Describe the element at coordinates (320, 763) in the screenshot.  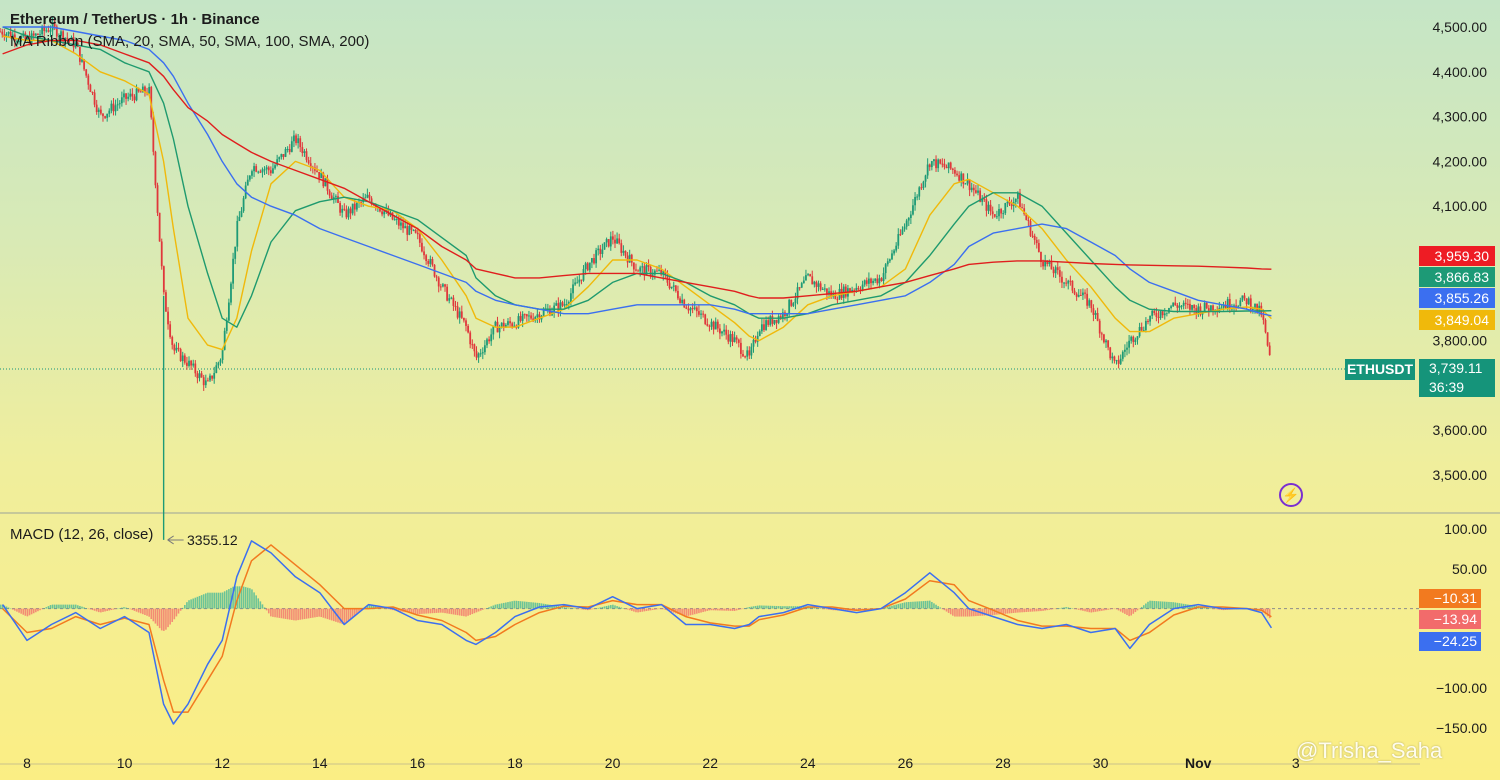
I see `time-axis-label: 14` at that location.